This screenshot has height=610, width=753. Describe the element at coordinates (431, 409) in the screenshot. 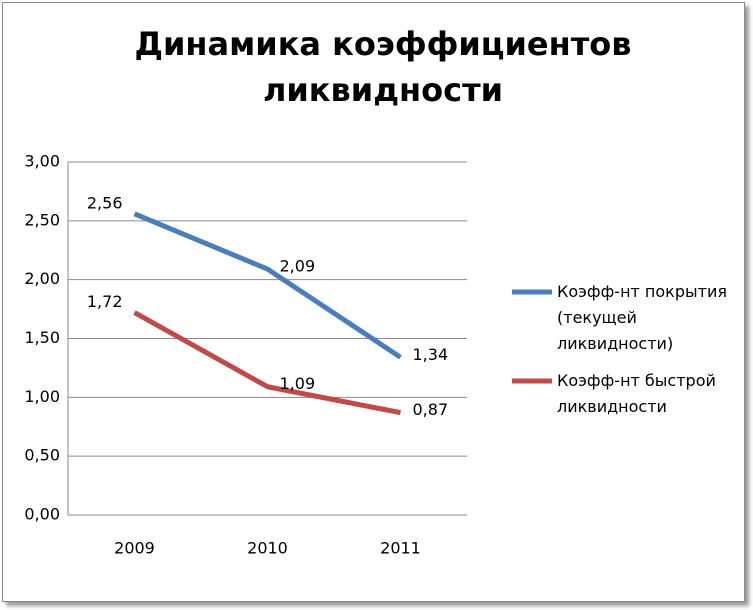

I see `data-label: 0,87` at that location.